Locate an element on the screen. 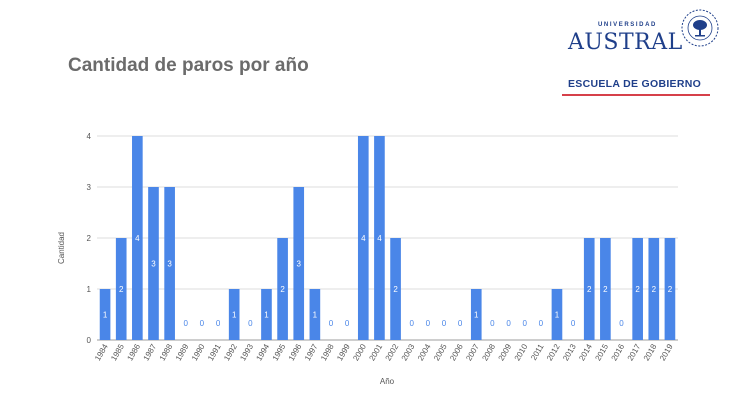 The width and height of the screenshot is (730, 410). x-tick-label: 2011 is located at coordinates (537, 352).